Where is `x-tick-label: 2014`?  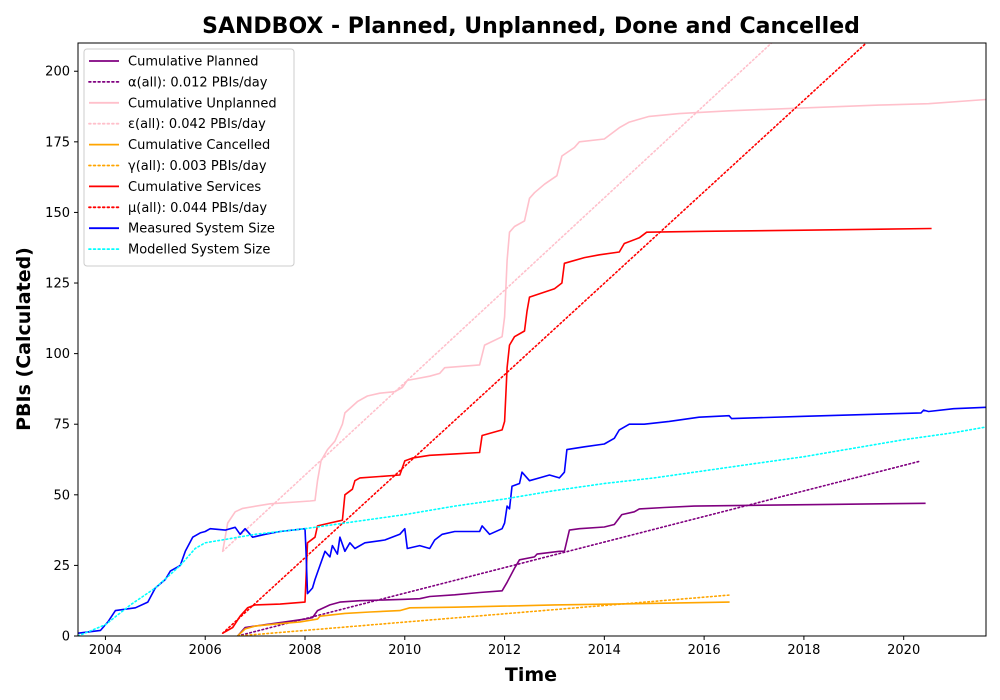 x-tick-label: 2014 is located at coordinates (604, 650).